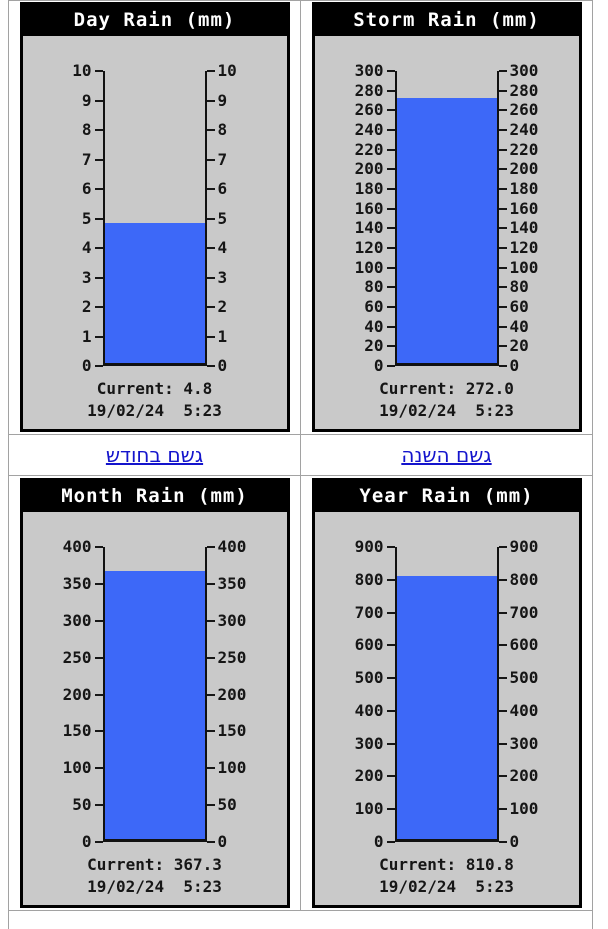 The width and height of the screenshot is (608, 929). What do you see at coordinates (216, 100) in the screenshot?
I see `axis-tick: 9` at bounding box center [216, 100].